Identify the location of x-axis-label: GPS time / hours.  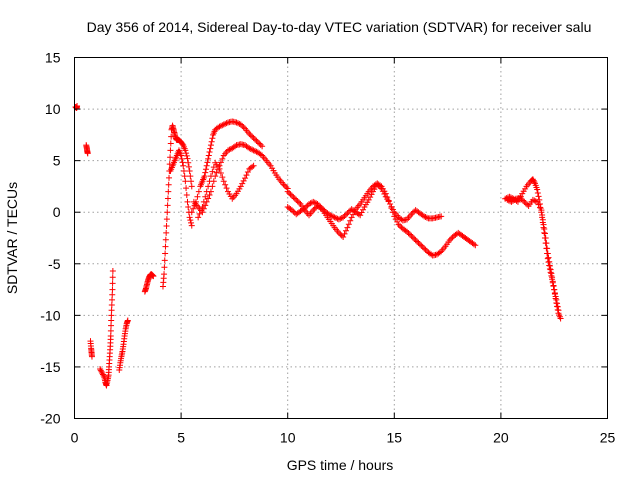
(340, 465).